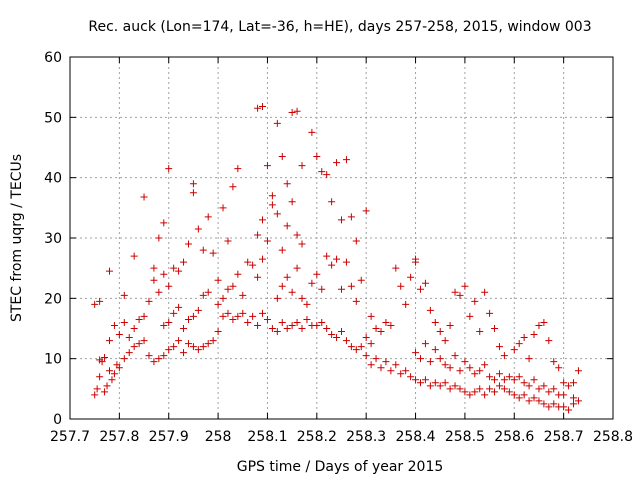 Image resolution: width=640 pixels, height=485 pixels. Describe the element at coordinates (218, 437) in the screenshot. I see `x-tick-label: 258` at that location.